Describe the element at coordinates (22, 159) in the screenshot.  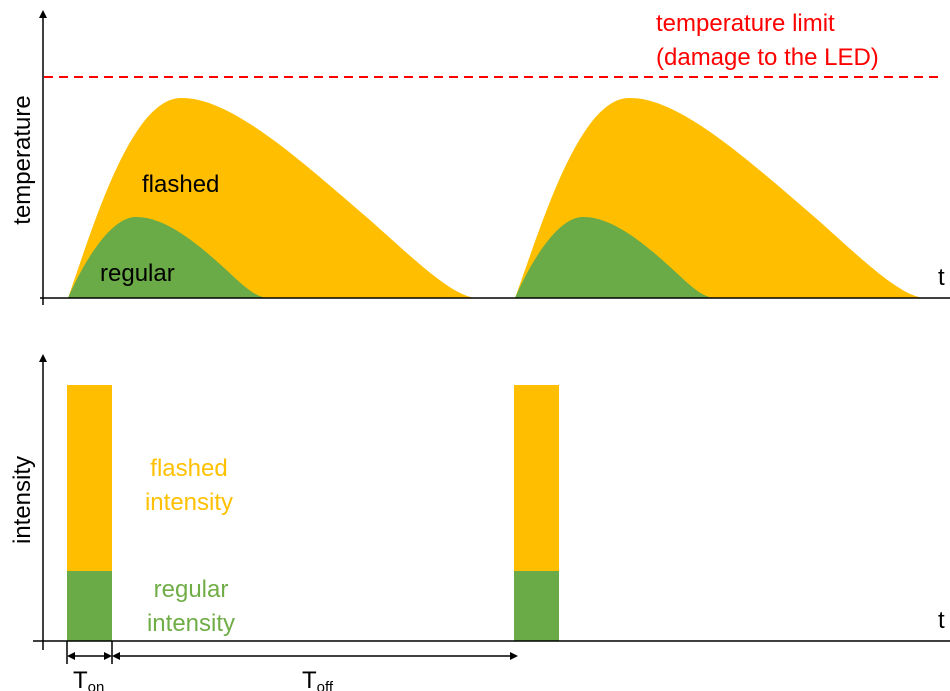
I see `temperature-axis-label: temperature` at that location.